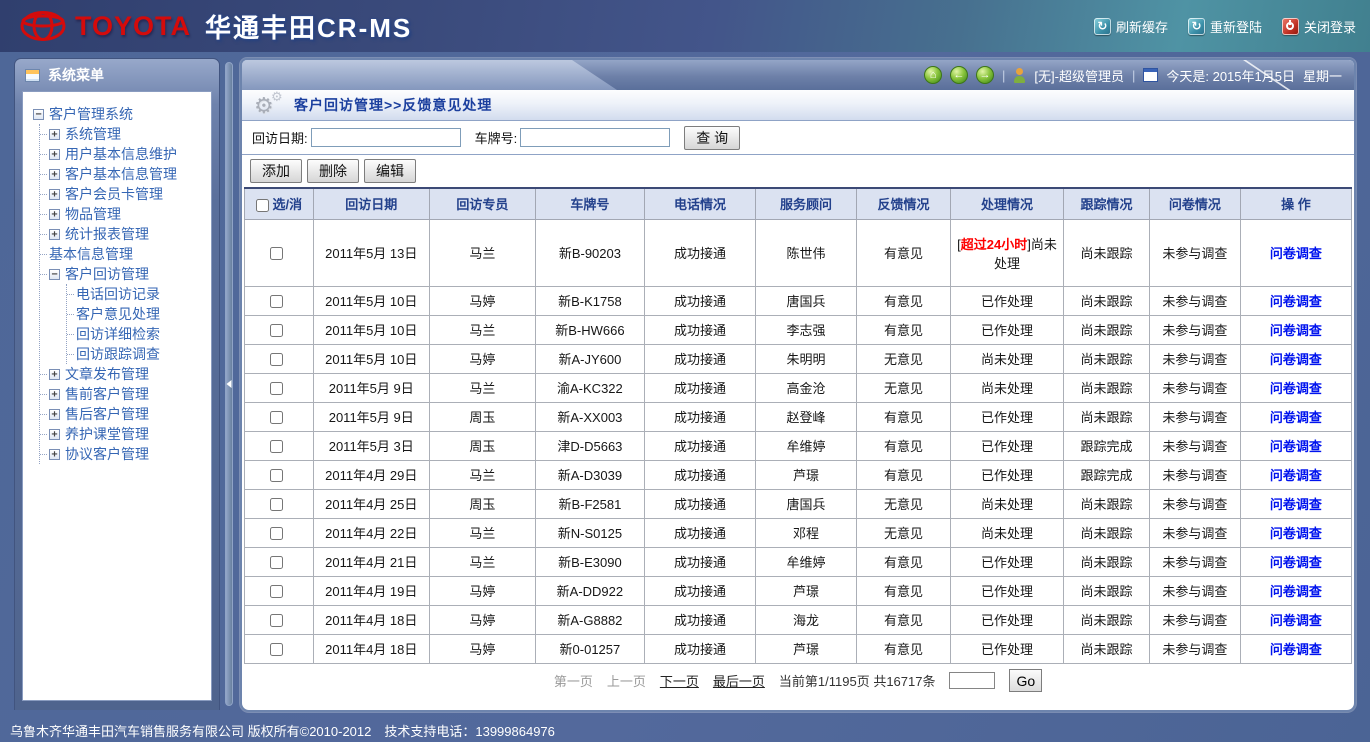 The height and width of the screenshot is (742, 1370). I want to click on sidebar-splitter, so click(229, 384).